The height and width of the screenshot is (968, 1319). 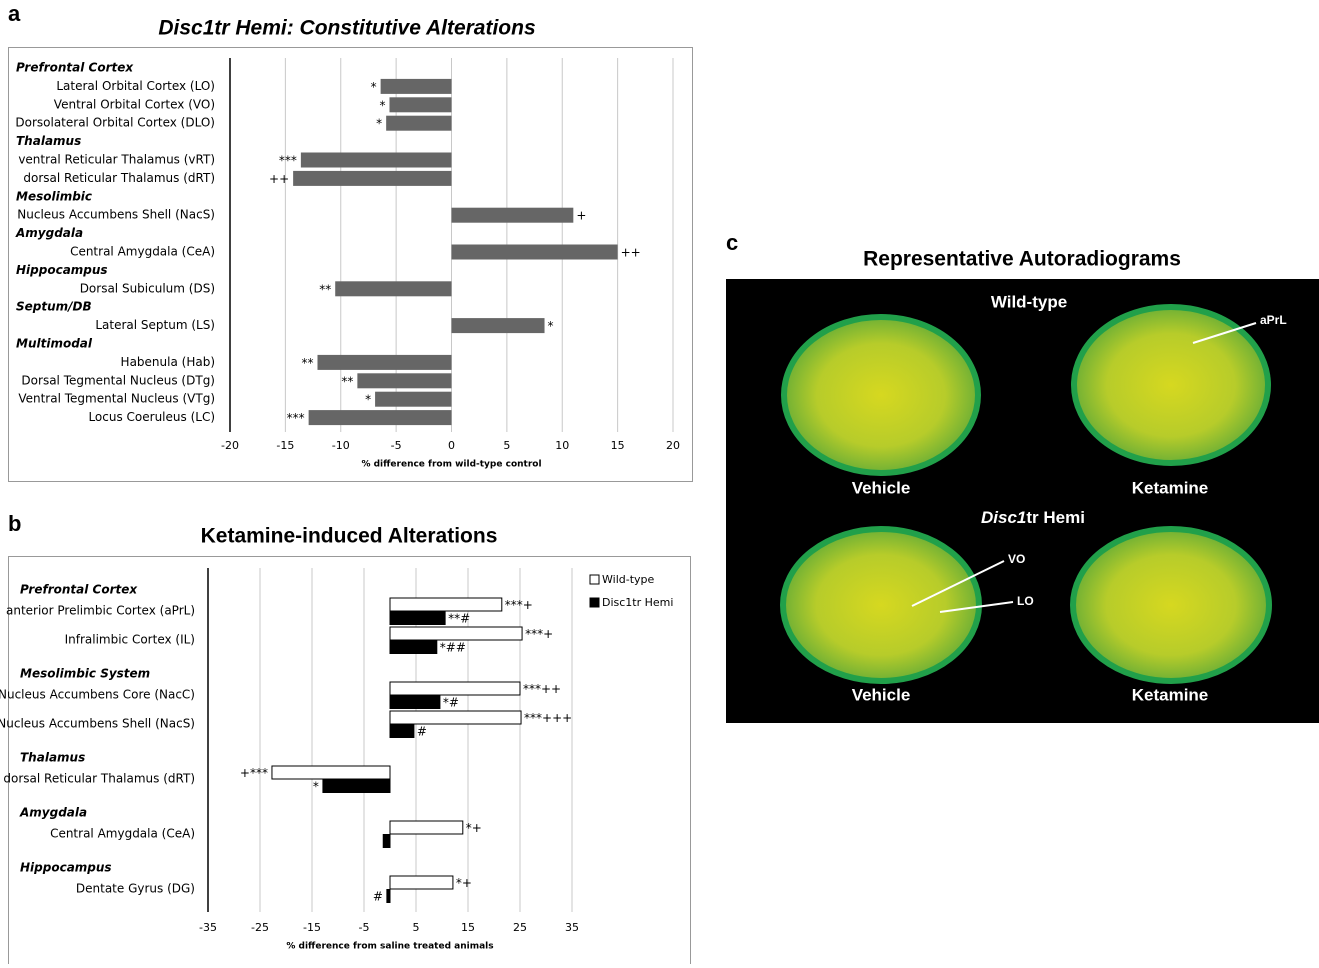 I want to click on x-tick-label: -5, so click(x=364, y=927).